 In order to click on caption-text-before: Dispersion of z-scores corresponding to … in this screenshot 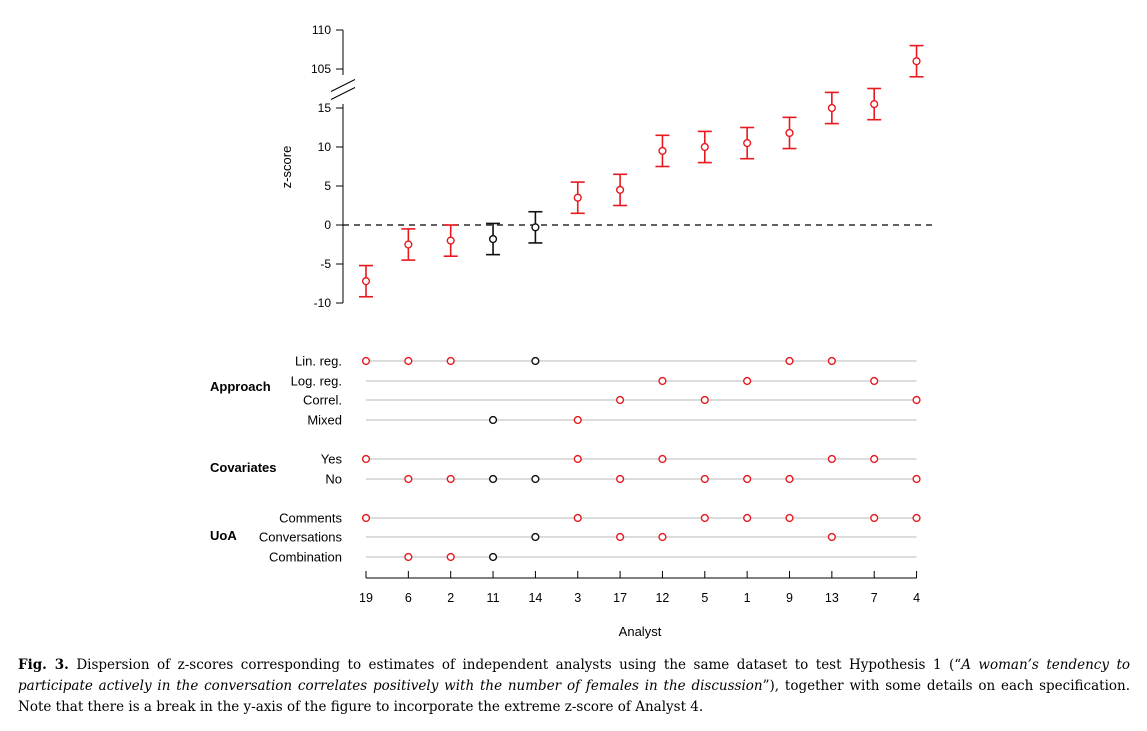, I will do `click(515, 665)`.